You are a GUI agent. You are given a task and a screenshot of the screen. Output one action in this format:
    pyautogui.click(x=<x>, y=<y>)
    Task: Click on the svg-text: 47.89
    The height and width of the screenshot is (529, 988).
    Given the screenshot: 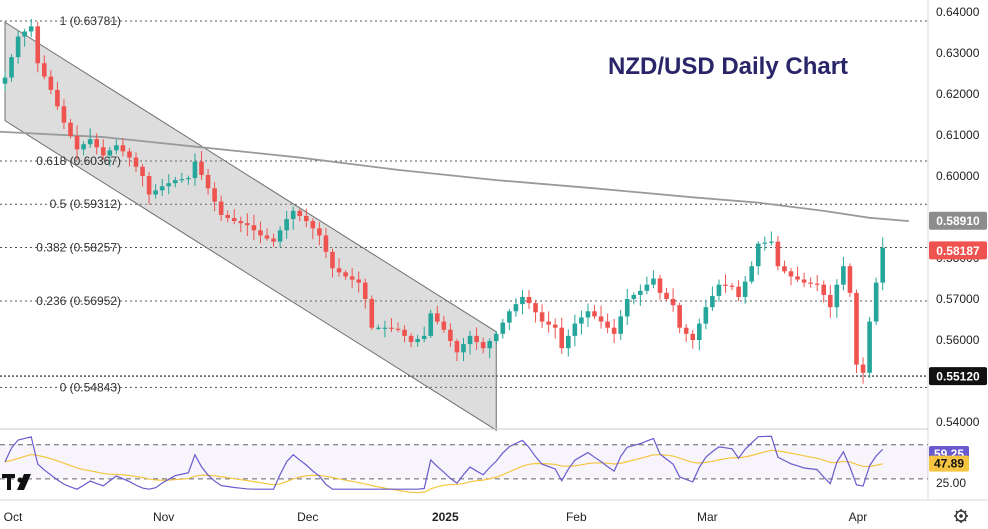 What is the action you would take?
    pyautogui.click(x=949, y=464)
    